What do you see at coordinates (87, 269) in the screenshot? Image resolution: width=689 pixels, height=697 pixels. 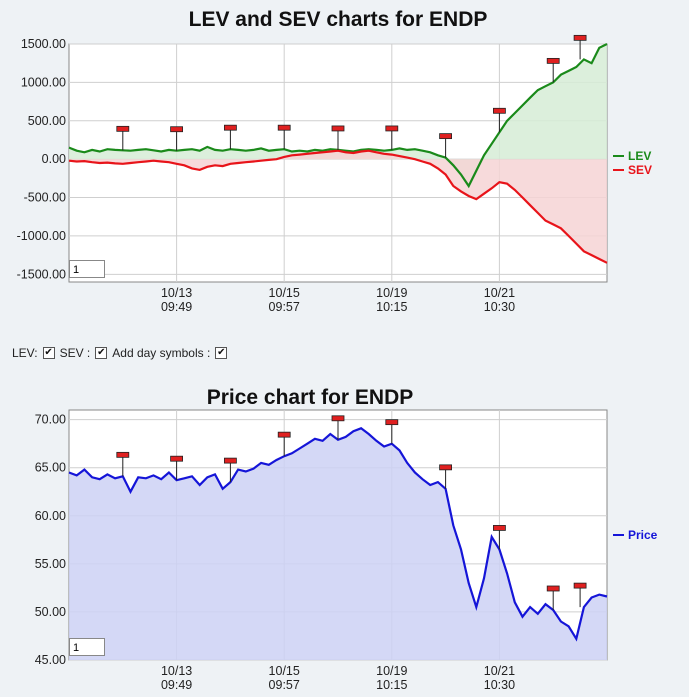 I see `lev-zoom-input: 1` at bounding box center [87, 269].